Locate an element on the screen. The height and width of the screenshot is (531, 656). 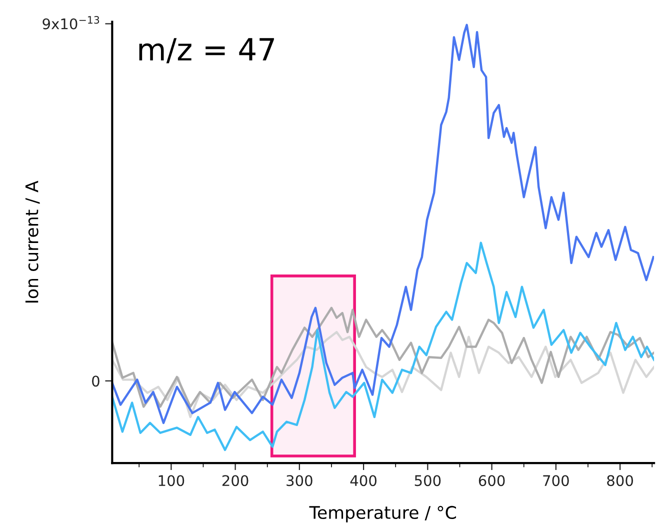
x-tick-label: 300 is located at coordinates (299, 480).